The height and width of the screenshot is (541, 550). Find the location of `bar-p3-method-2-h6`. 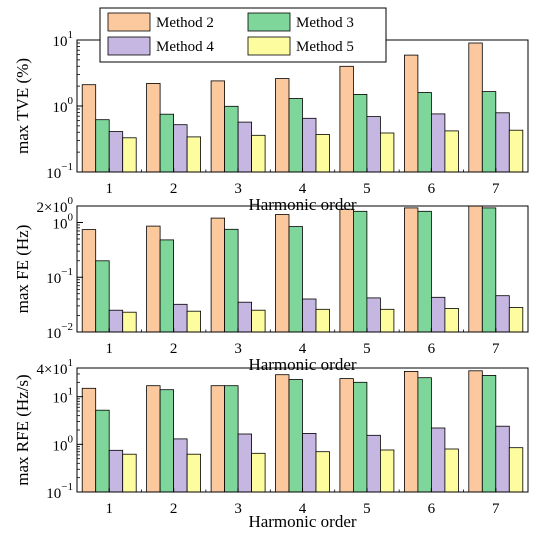

bar-p3-method-2-h6 is located at coordinates (411, 431).